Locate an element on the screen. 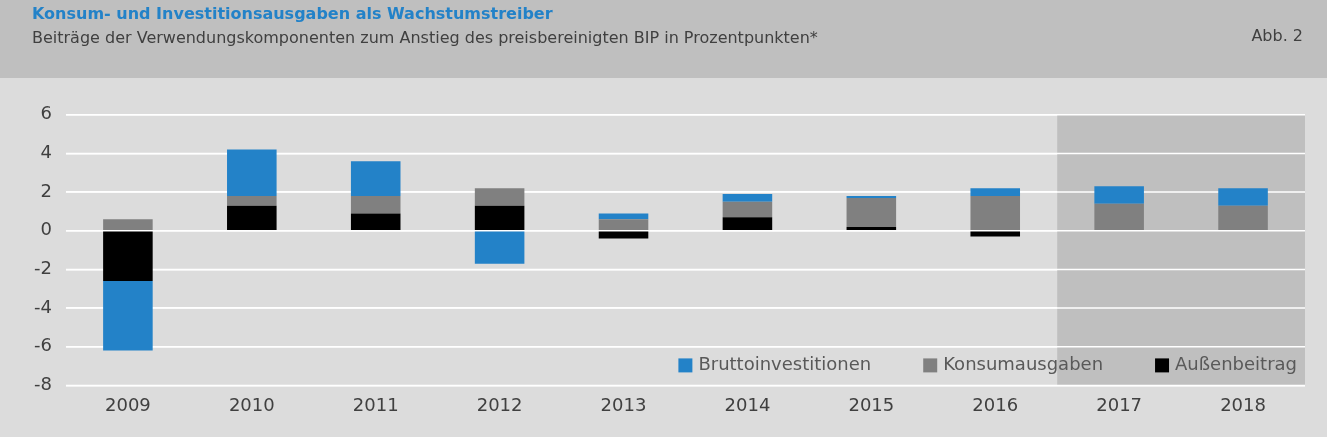  x-tick-label: 2016 is located at coordinates (995, 404).